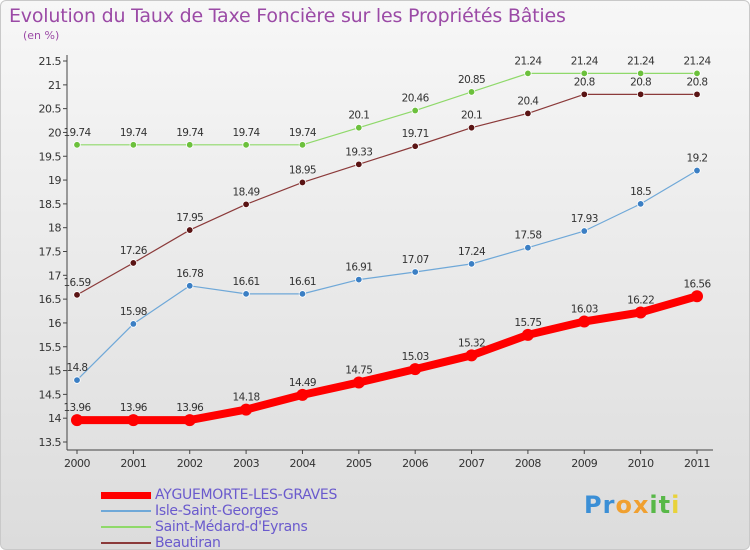 The height and width of the screenshot is (550, 750). I want to click on x-tick-label: 2011, so click(697, 463).